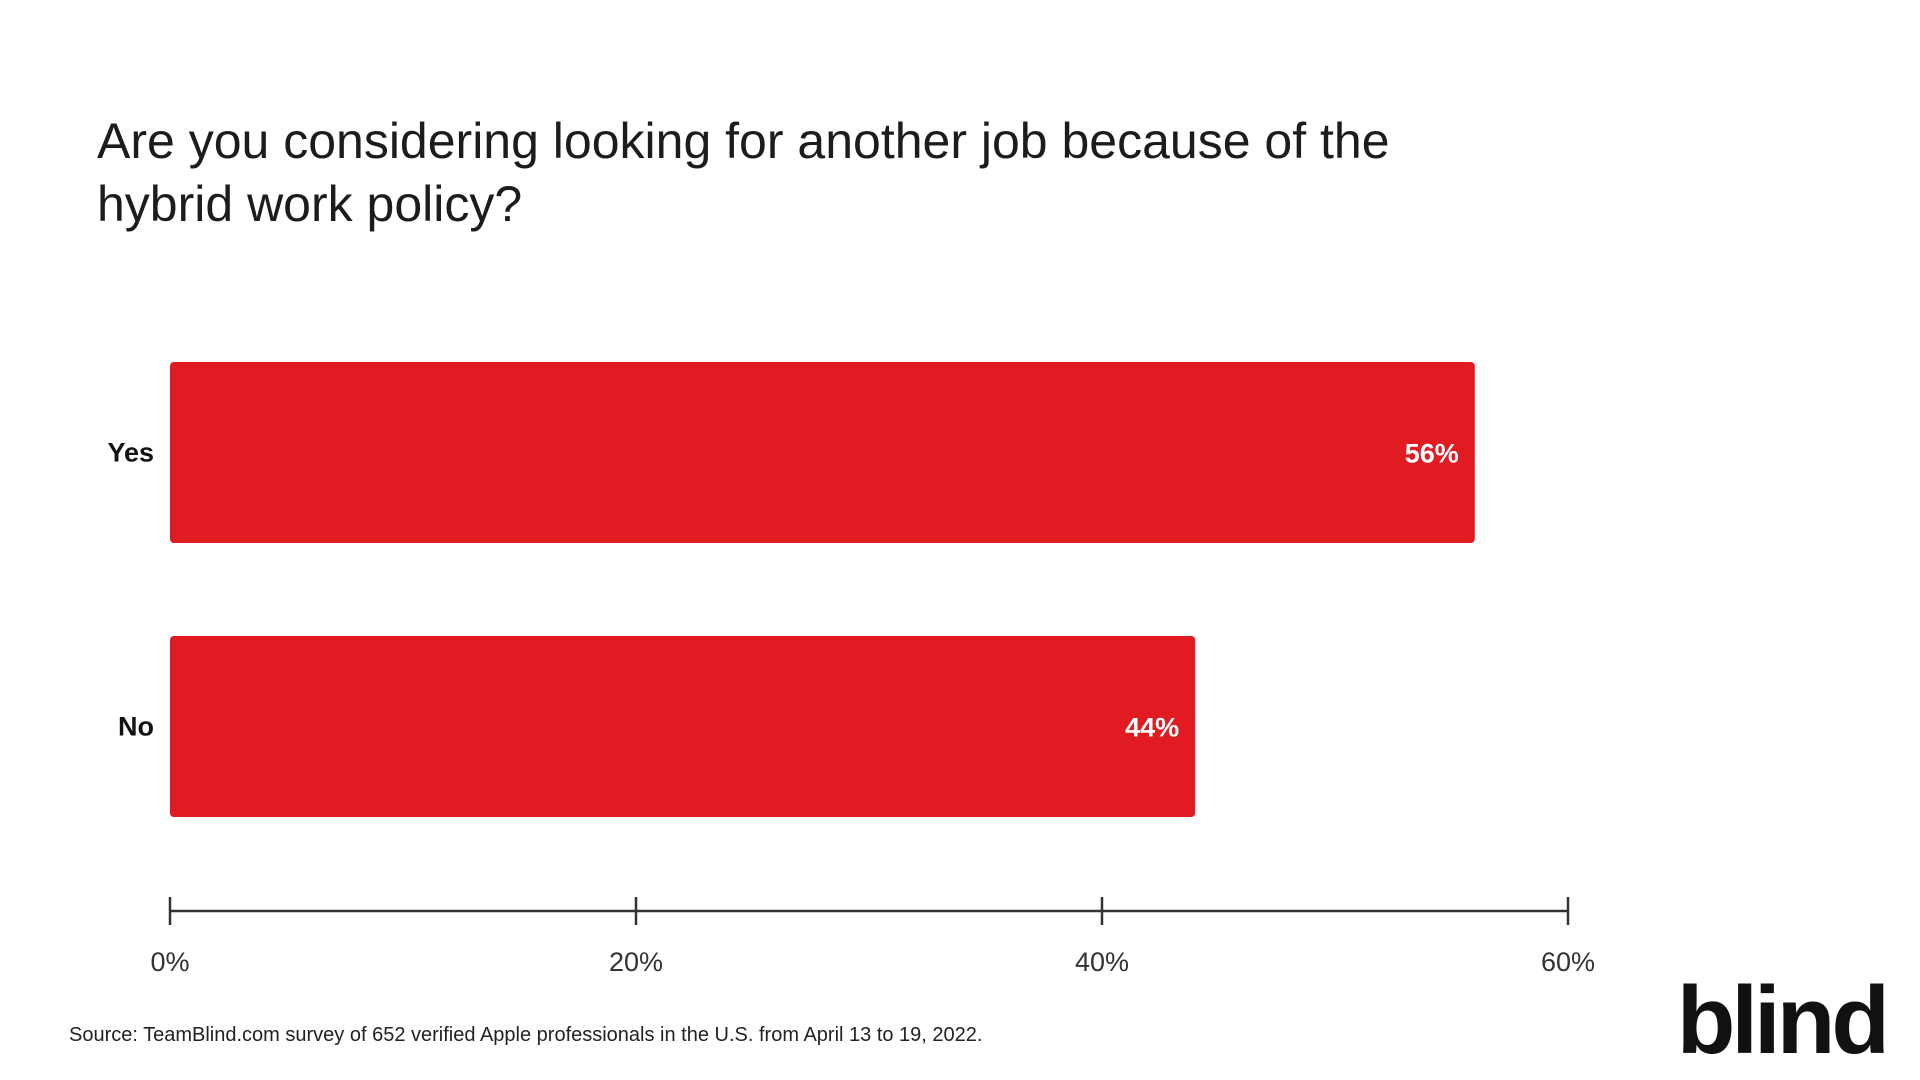 This screenshot has width=1920, height=1080. What do you see at coordinates (169, 962) in the screenshot?
I see `x-tick-label-0: 0%` at bounding box center [169, 962].